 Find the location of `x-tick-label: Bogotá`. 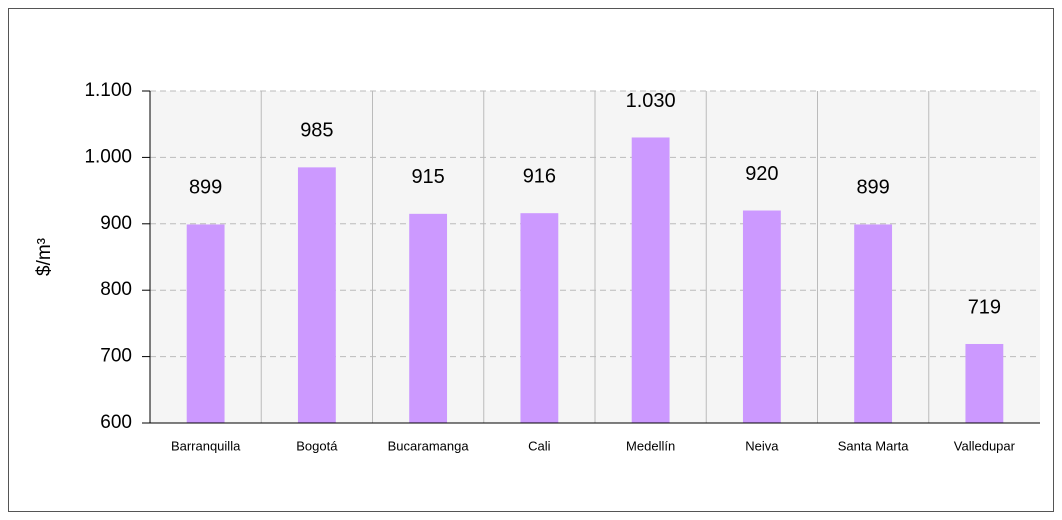

x-tick-label: Bogotá is located at coordinates (317, 445).